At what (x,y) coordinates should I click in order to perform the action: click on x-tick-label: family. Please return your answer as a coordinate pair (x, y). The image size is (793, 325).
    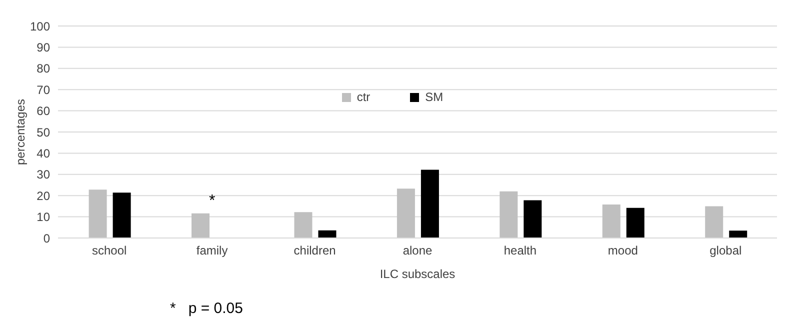
    Looking at the image, I should click on (212, 251).